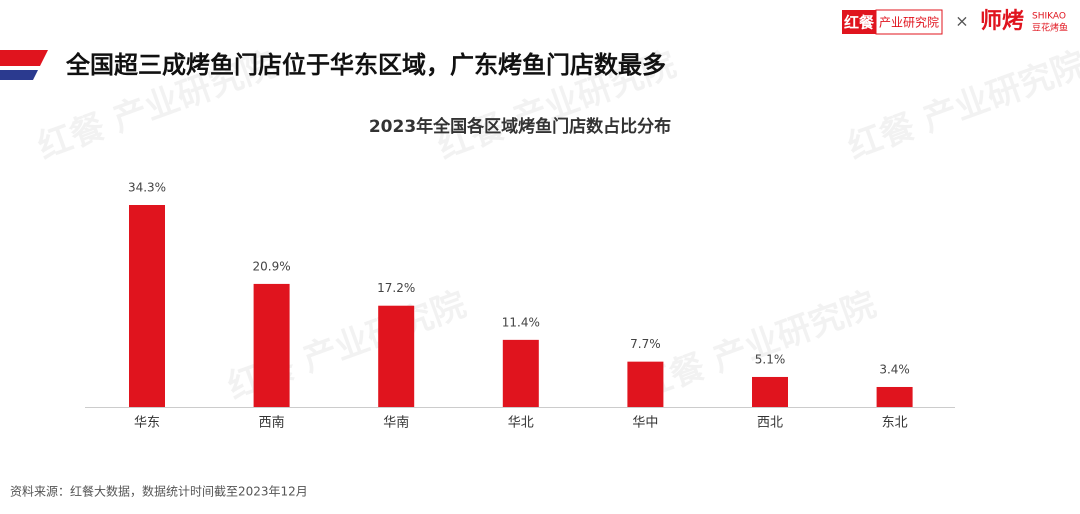 The width and height of the screenshot is (1080, 514). Describe the element at coordinates (147, 188) in the screenshot. I see `value-label: 34.3%` at that location.